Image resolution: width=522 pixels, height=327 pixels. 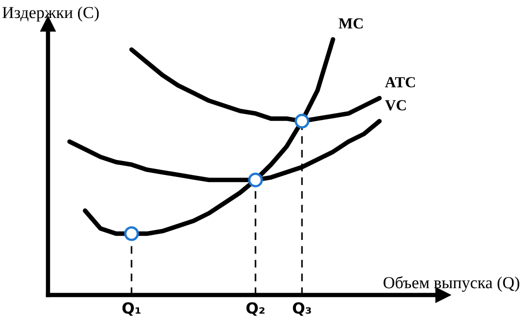 What do you see at coordinates (452, 284) in the screenshot?
I see `x-axis-title: Объем выпуска (Q)` at bounding box center [452, 284].